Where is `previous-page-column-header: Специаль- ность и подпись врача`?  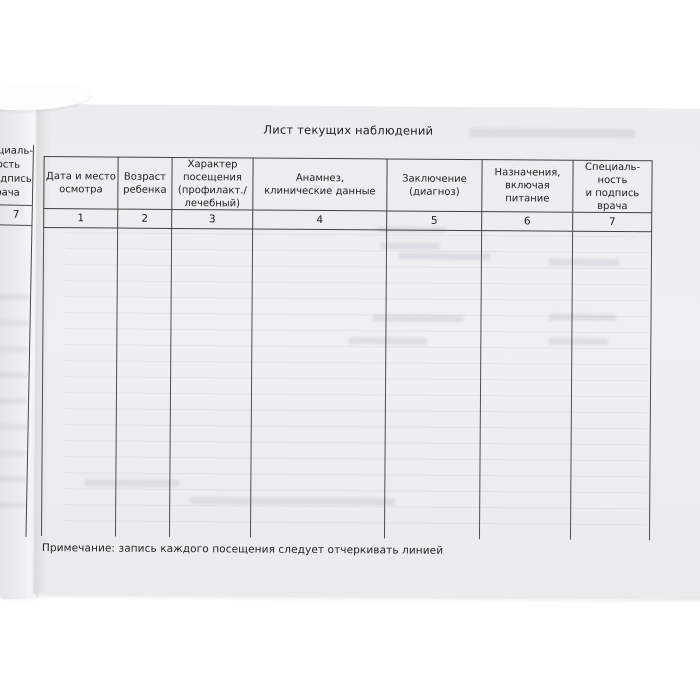 previous-page-column-header: Специаль- ность и подпись врача is located at coordinates (17, 174).